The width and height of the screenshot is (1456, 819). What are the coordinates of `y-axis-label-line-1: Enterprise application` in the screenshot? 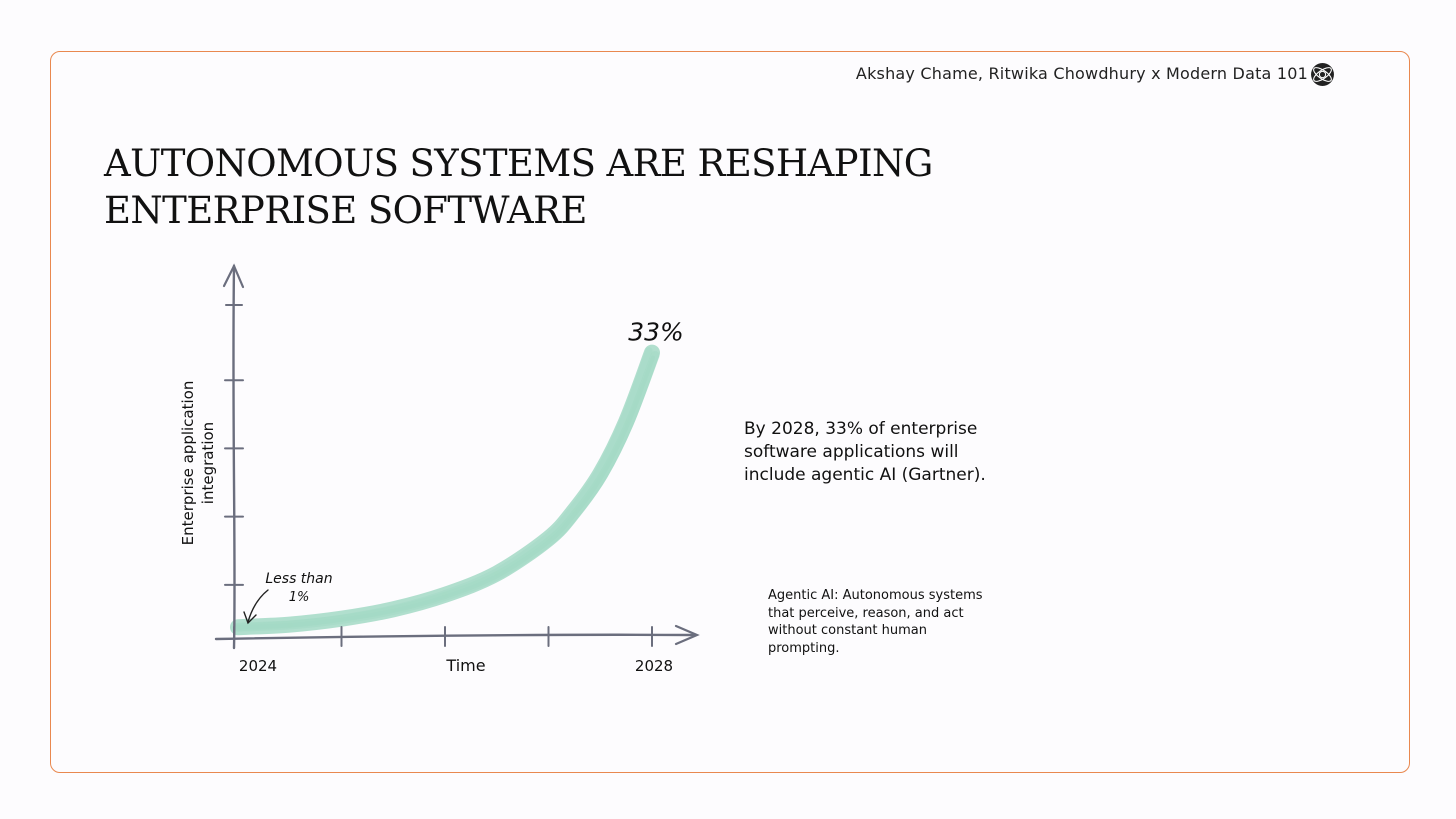 It's located at (188, 463).